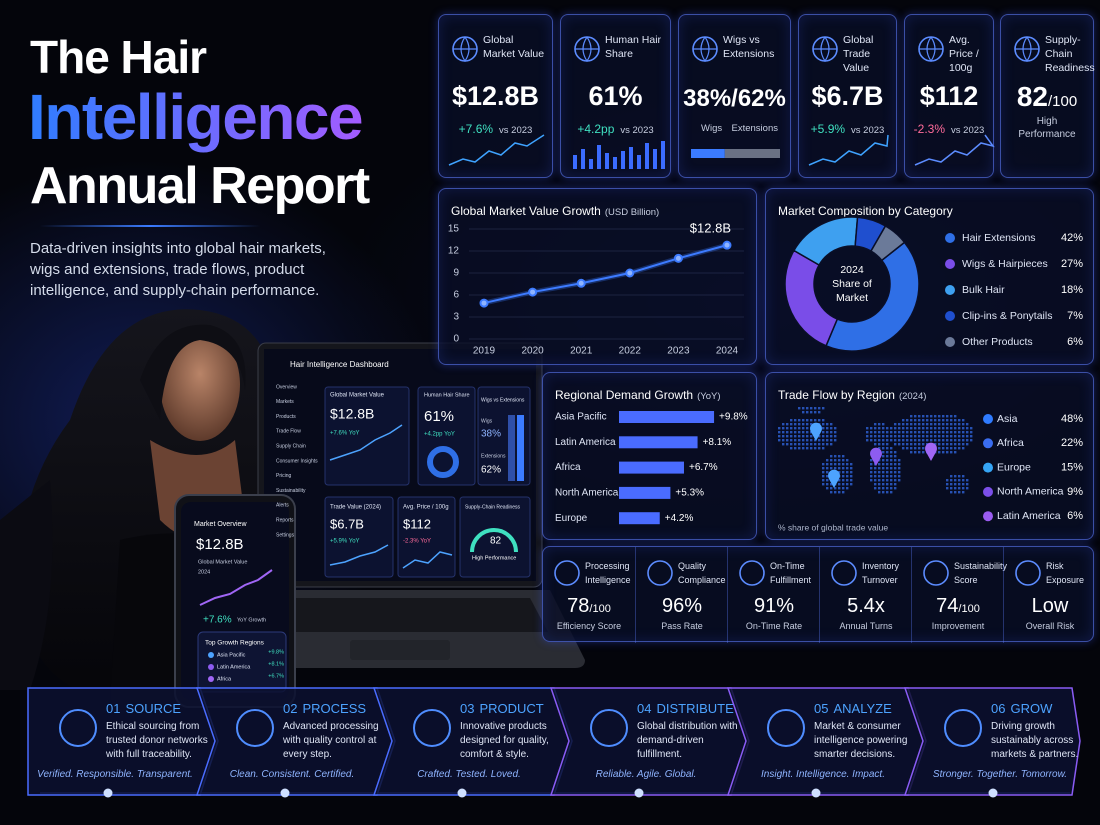  Describe the element at coordinates (1075, 316) in the screenshot. I see `data-label: 7%` at that location.